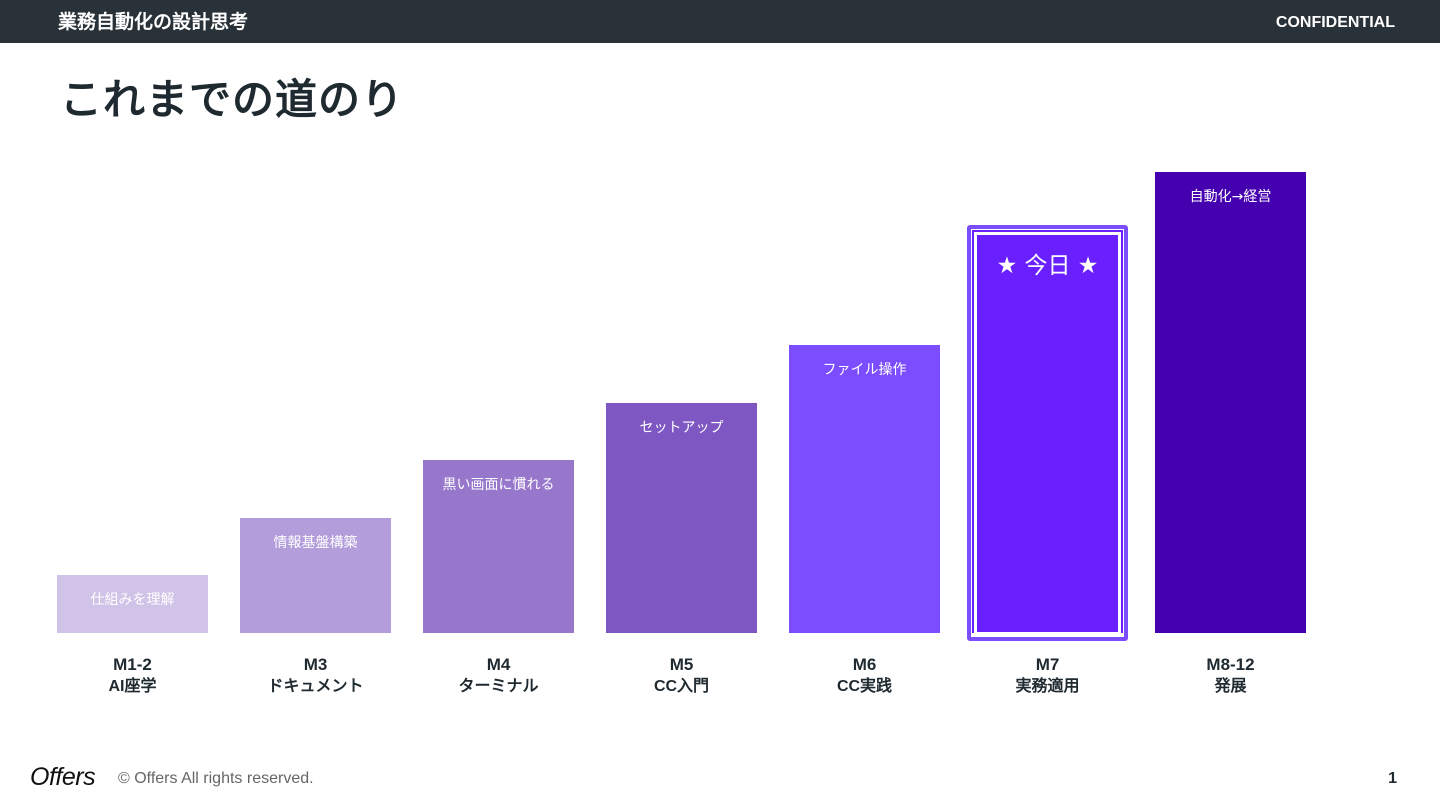 This screenshot has width=1440, height=810. I want to click on offers-logo: Offers, so click(63, 777).